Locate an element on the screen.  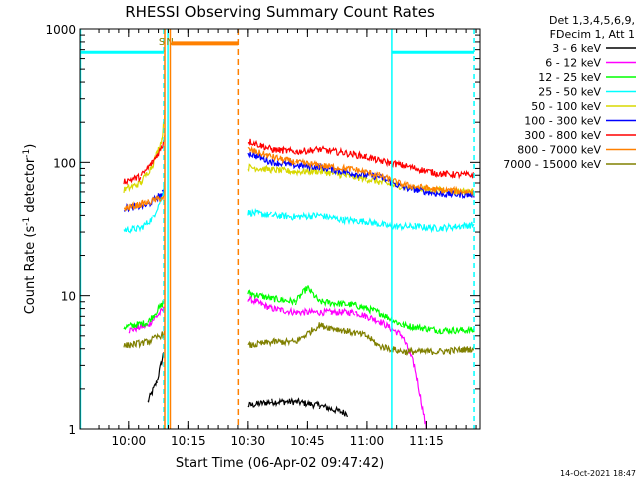
legend-header-line-2: FDecim 1, Att 1 is located at coordinates (592, 34).